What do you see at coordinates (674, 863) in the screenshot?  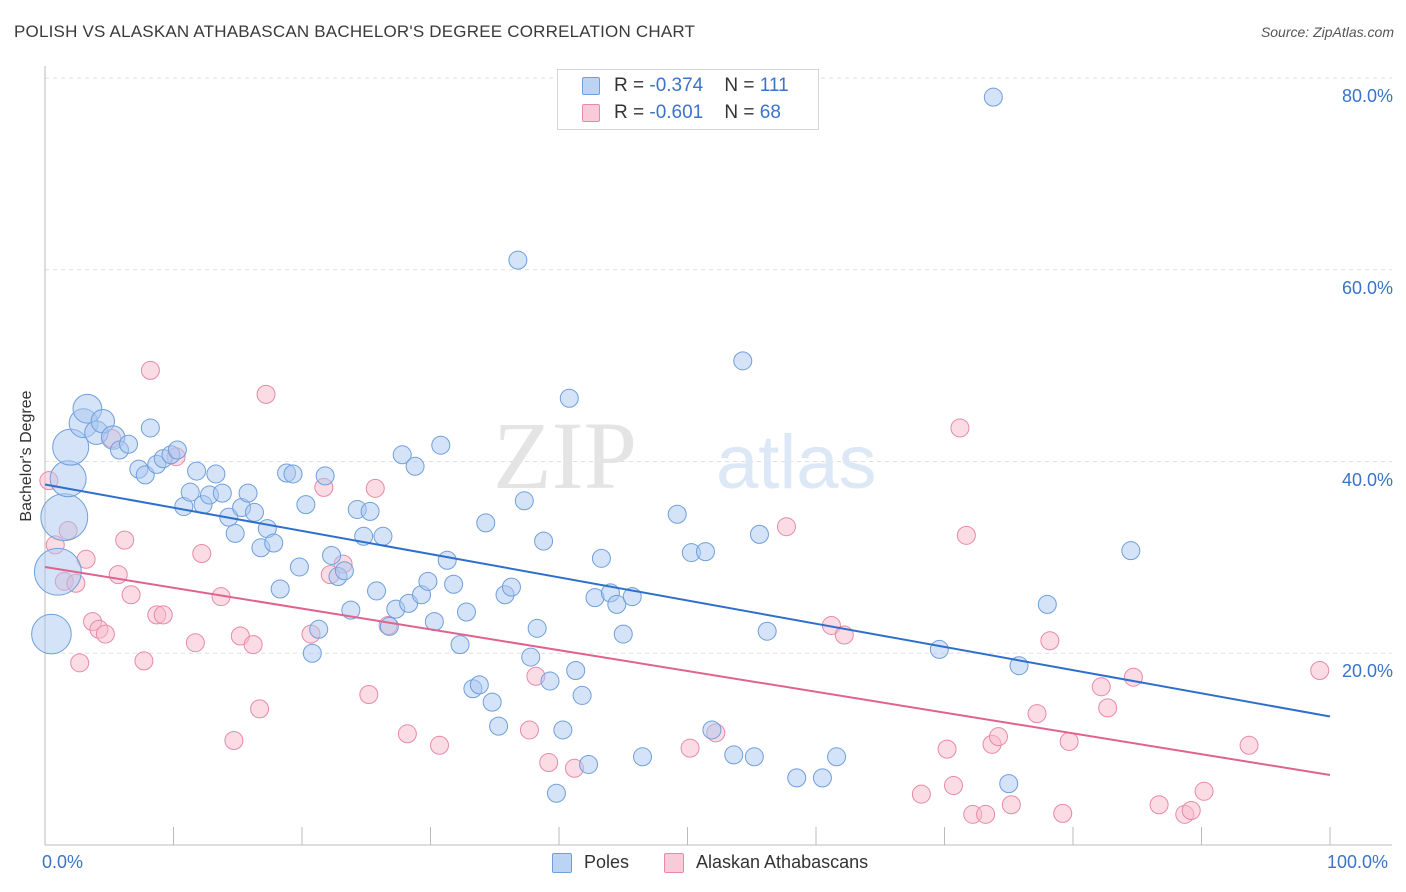 I see `alaskan-swatch` at bounding box center [674, 863].